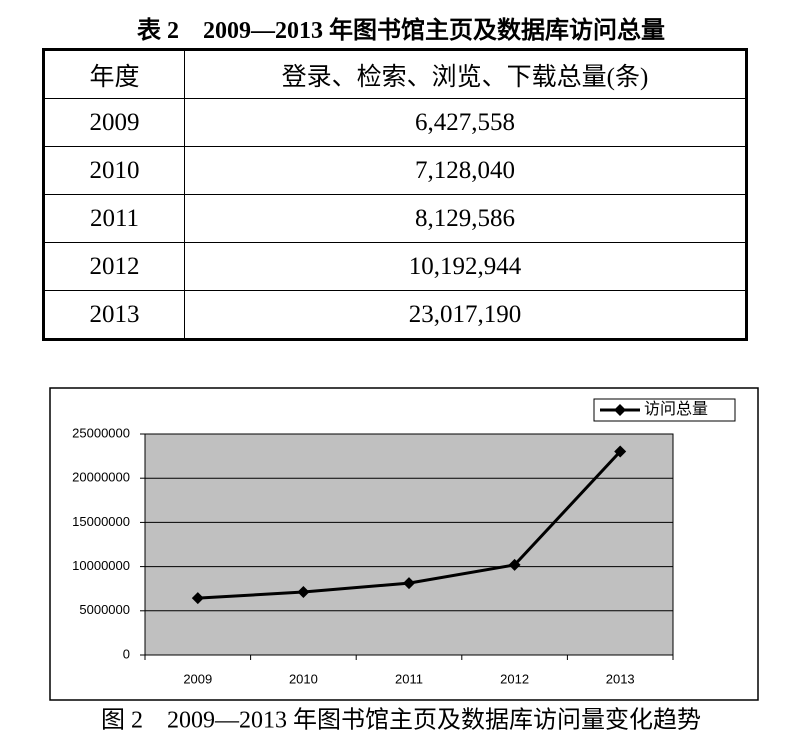  I want to click on table-cell: 6,427,558, so click(465, 122).